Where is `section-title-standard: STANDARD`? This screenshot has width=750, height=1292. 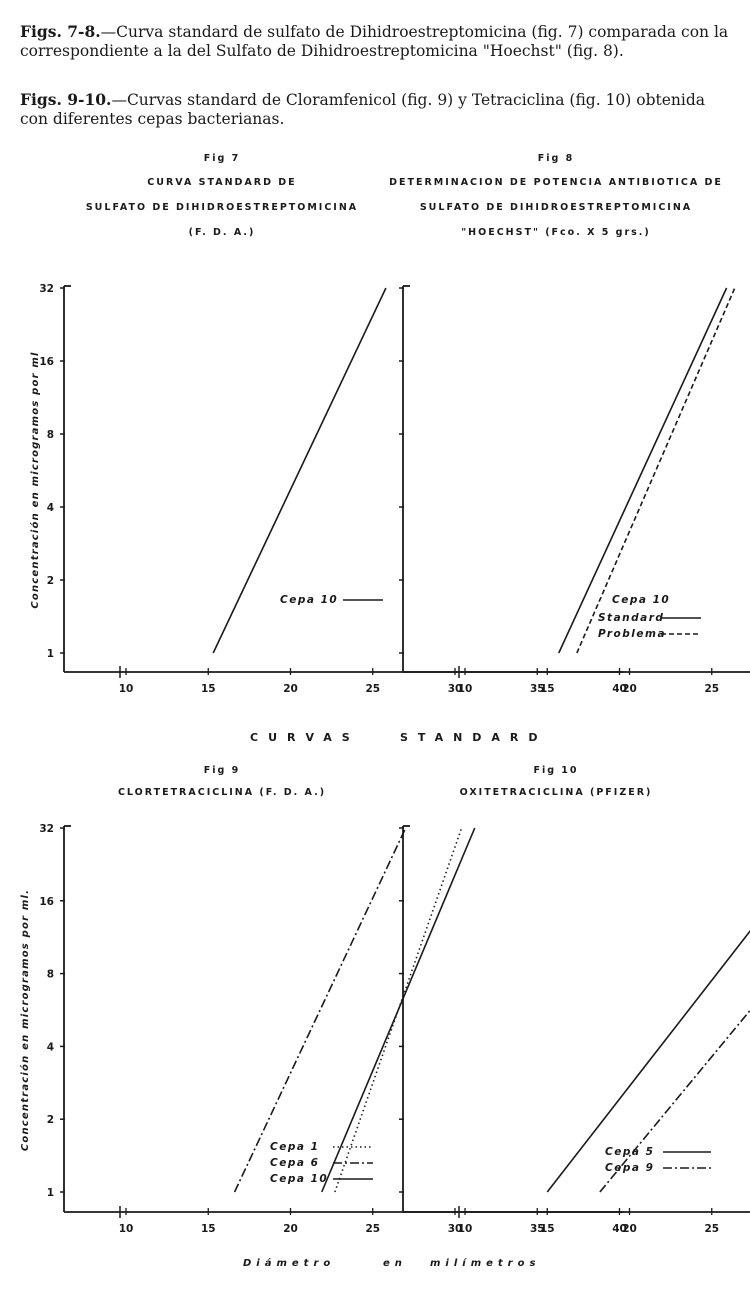
section-title-standard: STANDARD is located at coordinates (474, 737).